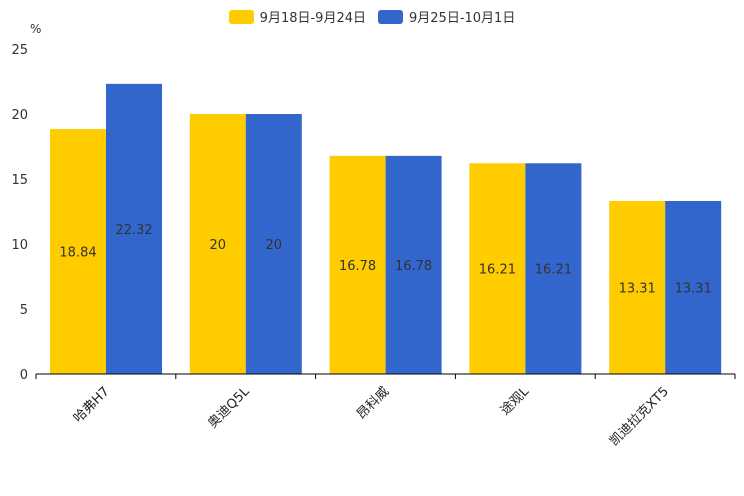 Image resolution: width=744 pixels, height=496 pixels. What do you see at coordinates (19, 245) in the screenshot?
I see `y-tick-label: 10` at bounding box center [19, 245].